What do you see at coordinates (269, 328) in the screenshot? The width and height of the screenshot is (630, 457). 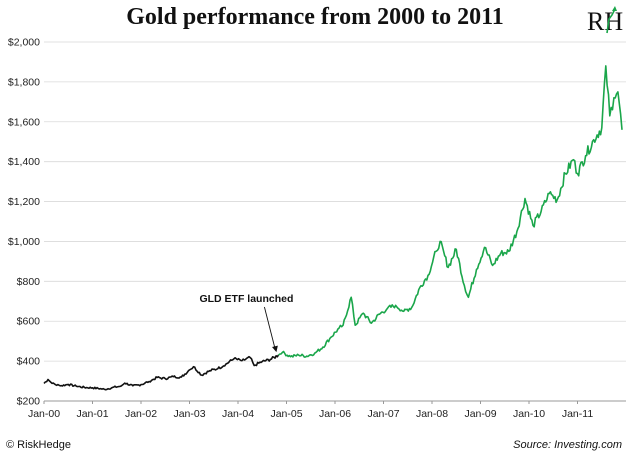 I see `annotation-arrow-line` at bounding box center [269, 328].